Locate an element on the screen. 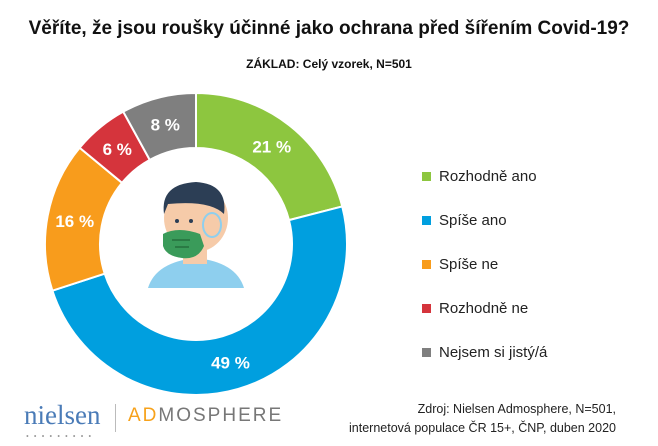 The height and width of the screenshot is (446, 658). legend-label: Spíše ne is located at coordinates (469, 264).